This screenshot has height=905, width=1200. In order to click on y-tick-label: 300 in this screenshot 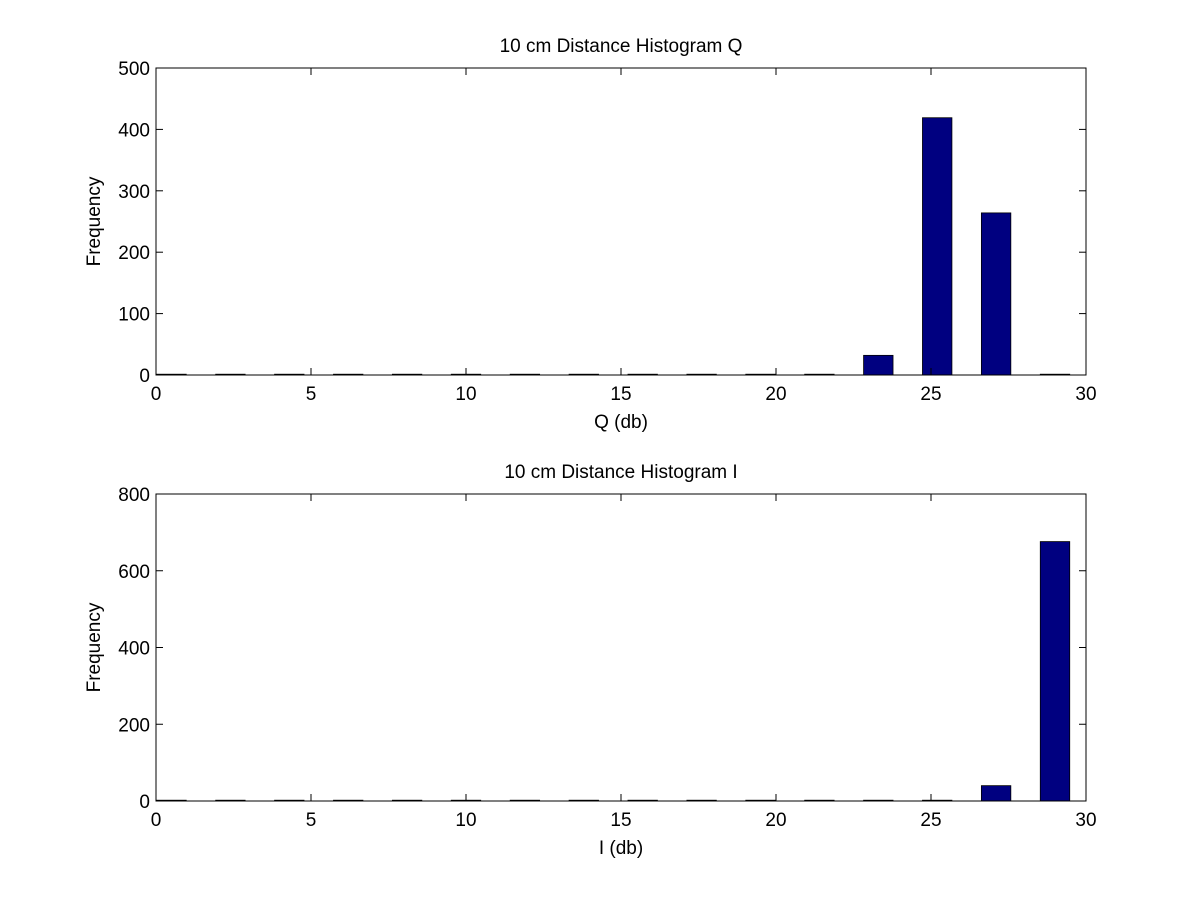, I will do `click(134, 192)`.